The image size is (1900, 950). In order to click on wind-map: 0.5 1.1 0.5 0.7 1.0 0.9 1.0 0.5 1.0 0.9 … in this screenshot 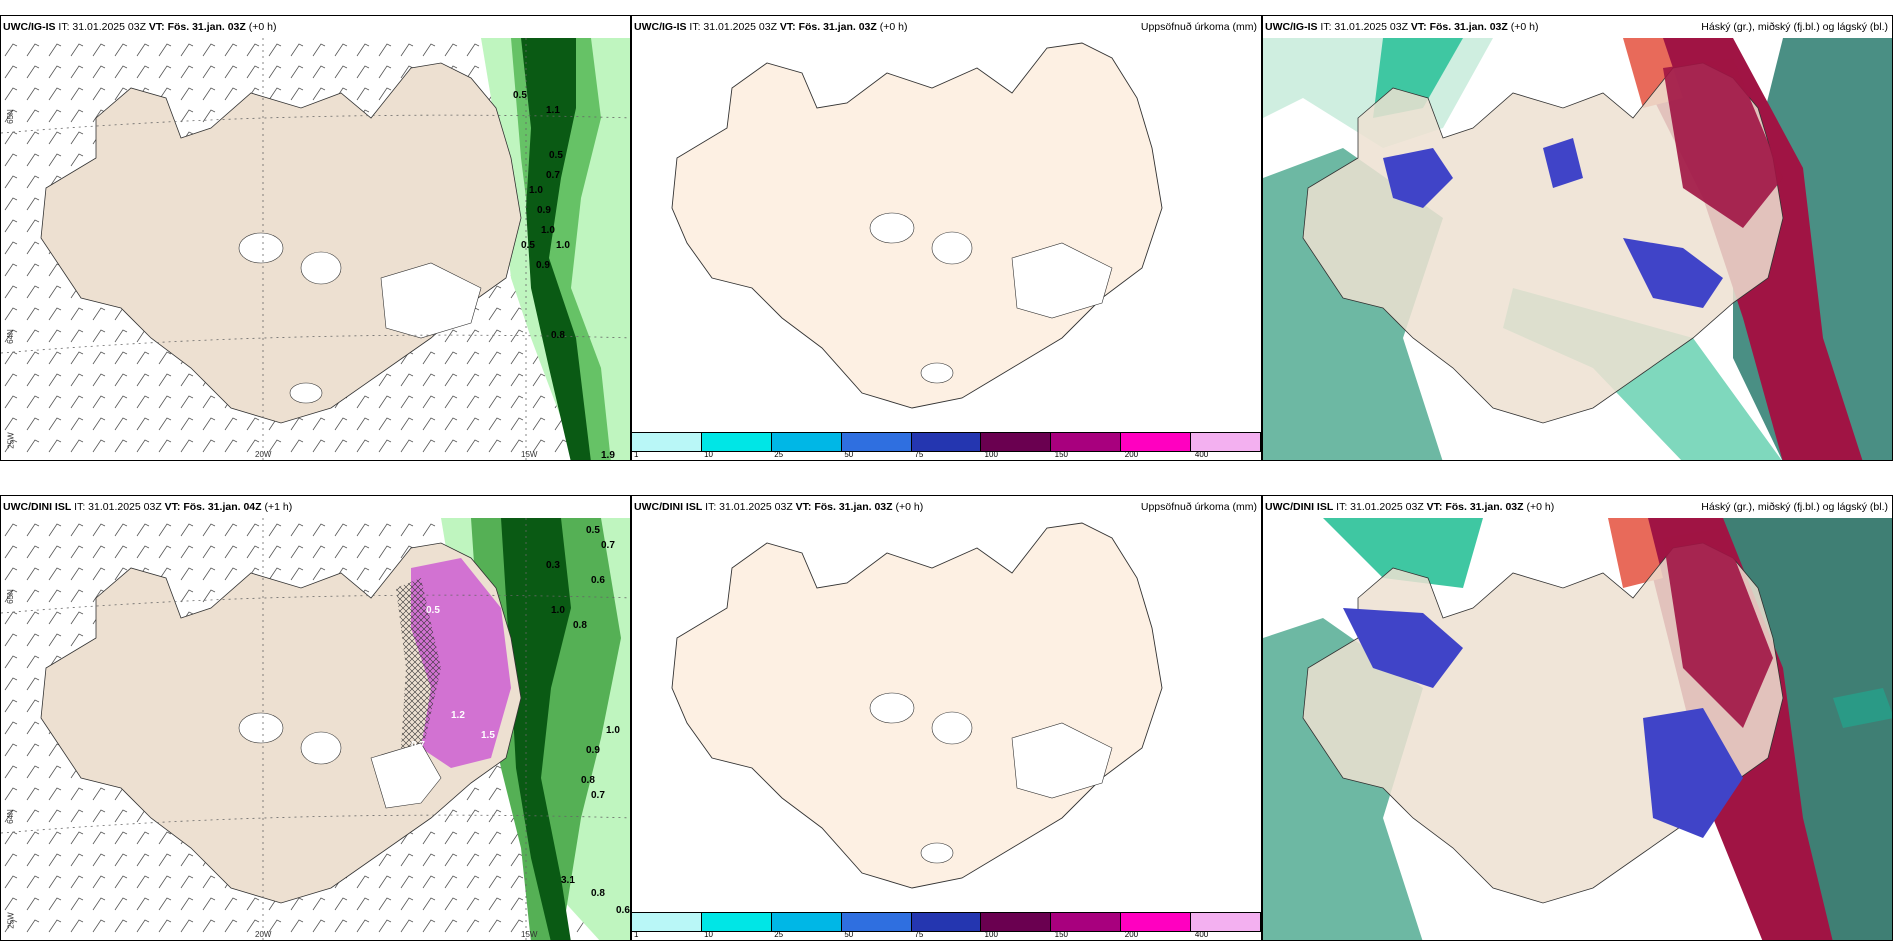, I will do `click(315, 249)`.